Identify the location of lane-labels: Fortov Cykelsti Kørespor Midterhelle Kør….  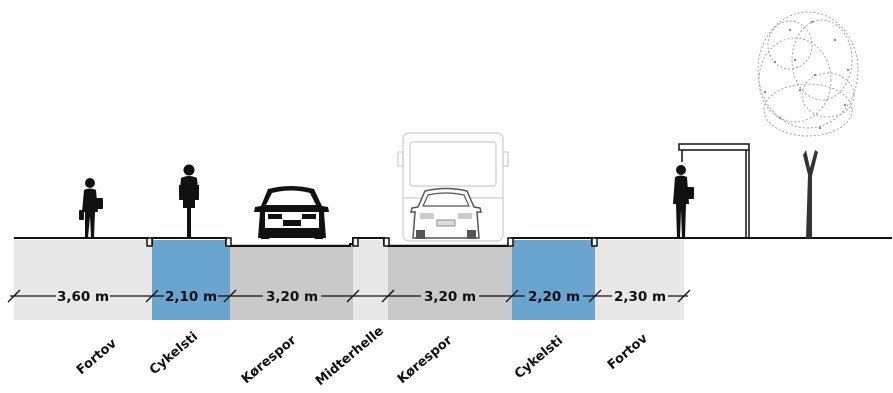
(362, 356).